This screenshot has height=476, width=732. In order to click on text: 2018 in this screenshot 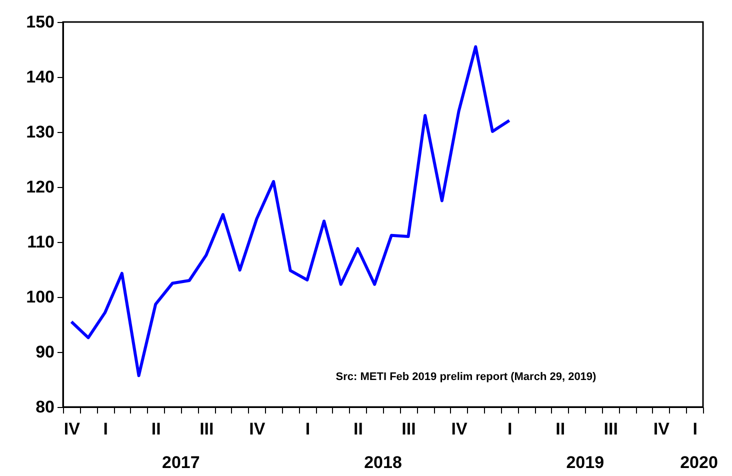, I will do `click(383, 462)`.